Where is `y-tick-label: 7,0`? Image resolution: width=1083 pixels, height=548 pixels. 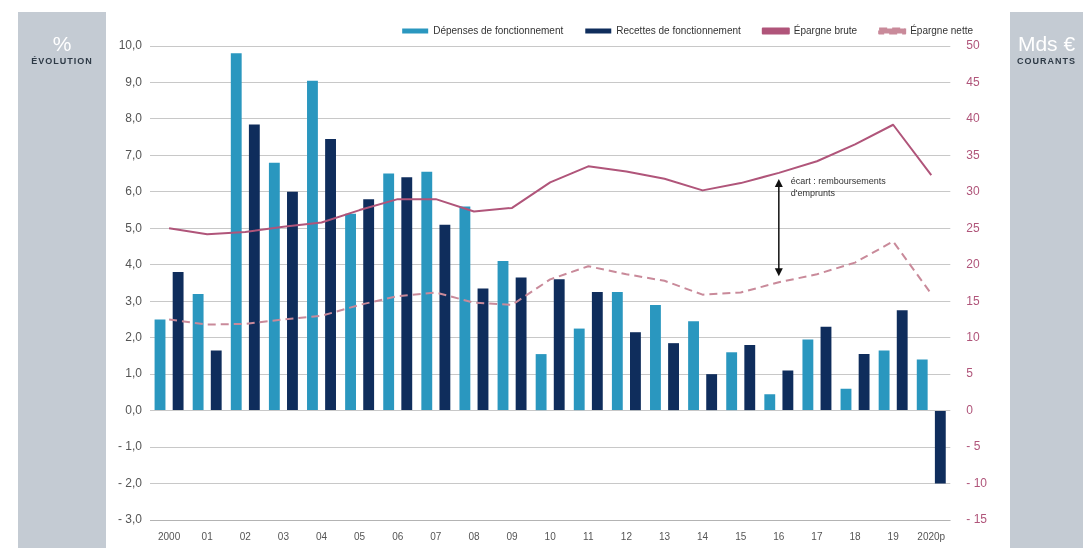 y-tick-label: 7,0 is located at coordinates (134, 154).